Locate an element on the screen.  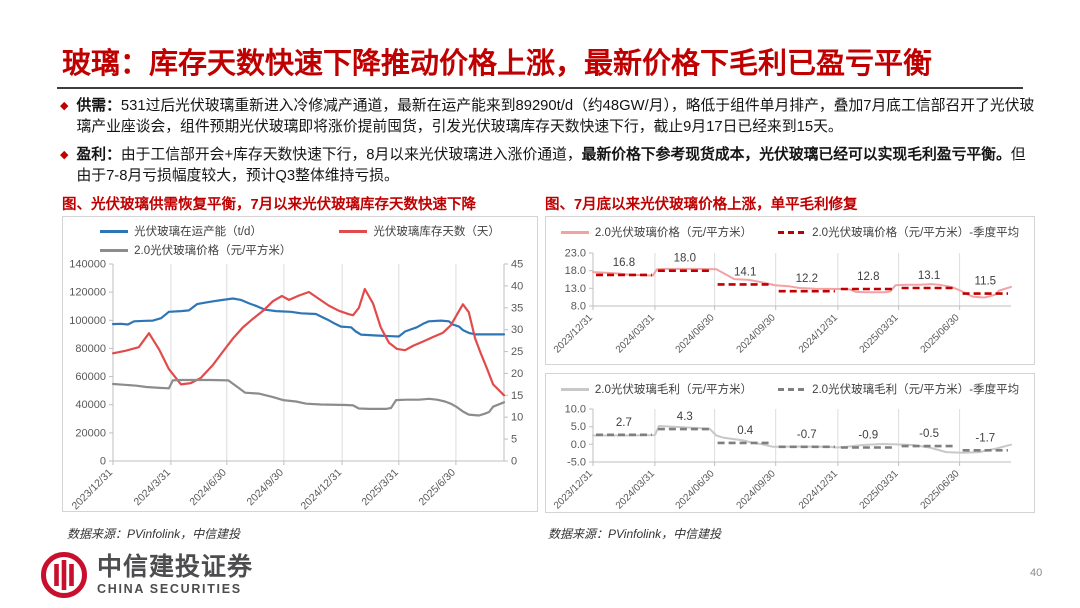
legend-label: 2.0光伏玻璃毛利（元/平方米）-季度平均 is located at coordinates (916, 390).